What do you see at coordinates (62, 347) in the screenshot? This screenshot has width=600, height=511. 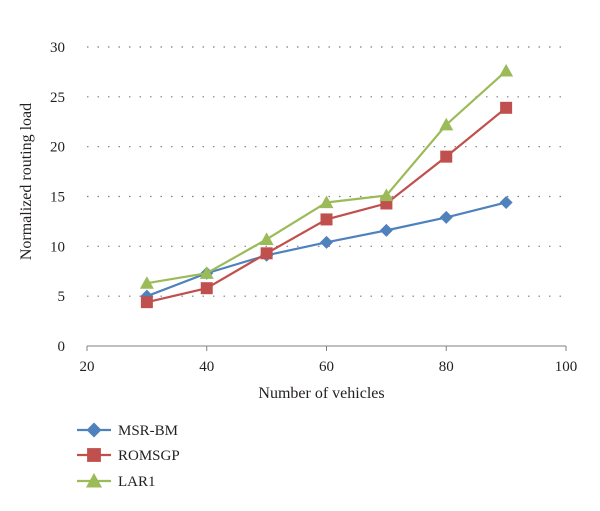 I see `y-tick-label: 0` at bounding box center [62, 347].